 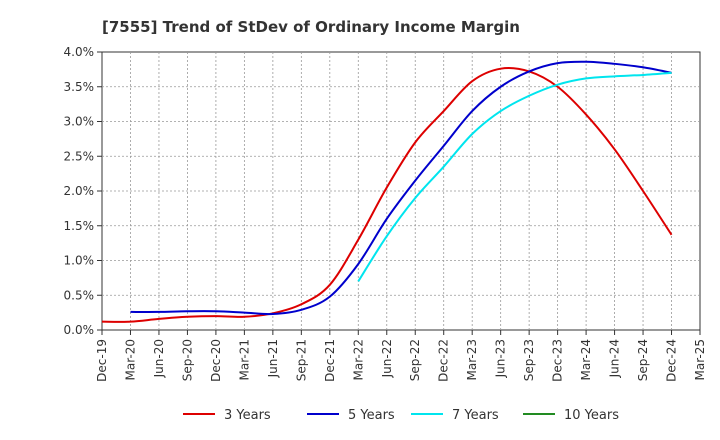 What do you see at coordinates (130, 359) in the screenshot?
I see `x-tick-label: Mar-20` at bounding box center [130, 359].